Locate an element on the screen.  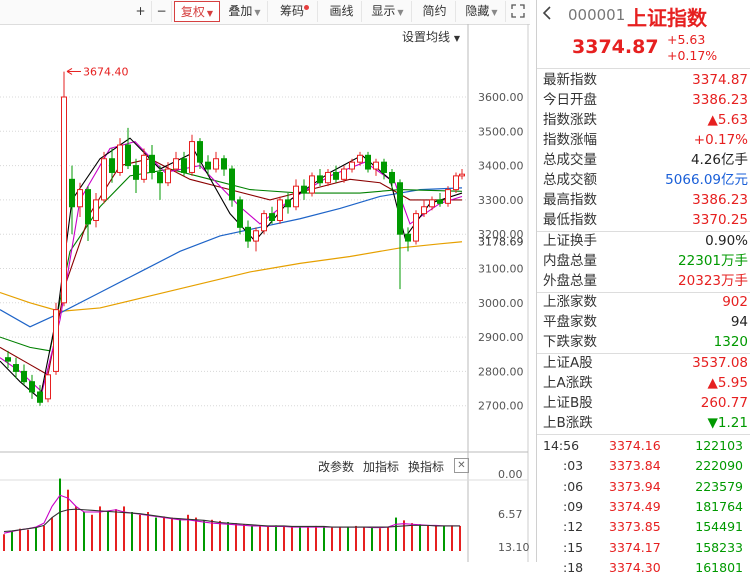
stat-row: 最高指数 3386.23 is located at coordinates (645, 200).